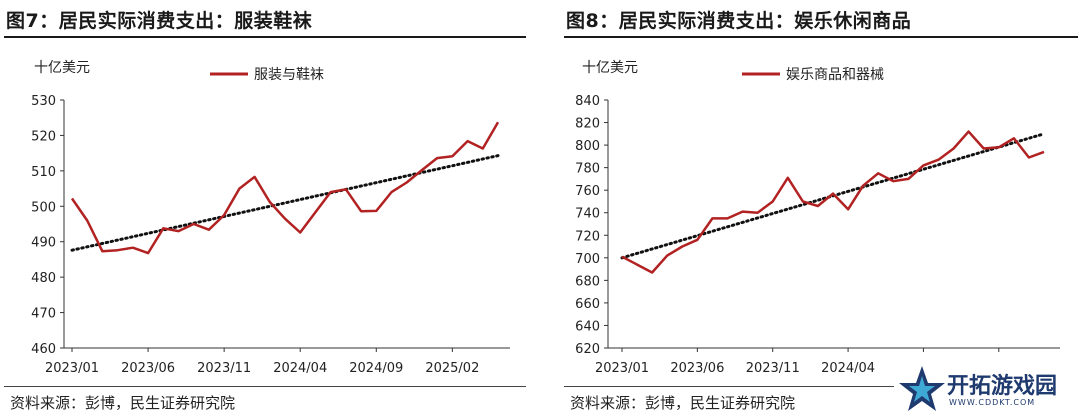 Image resolution: width=1080 pixels, height=416 pixels. Describe the element at coordinates (587, 281) in the screenshot. I see `y-tick-label: 680` at that location.